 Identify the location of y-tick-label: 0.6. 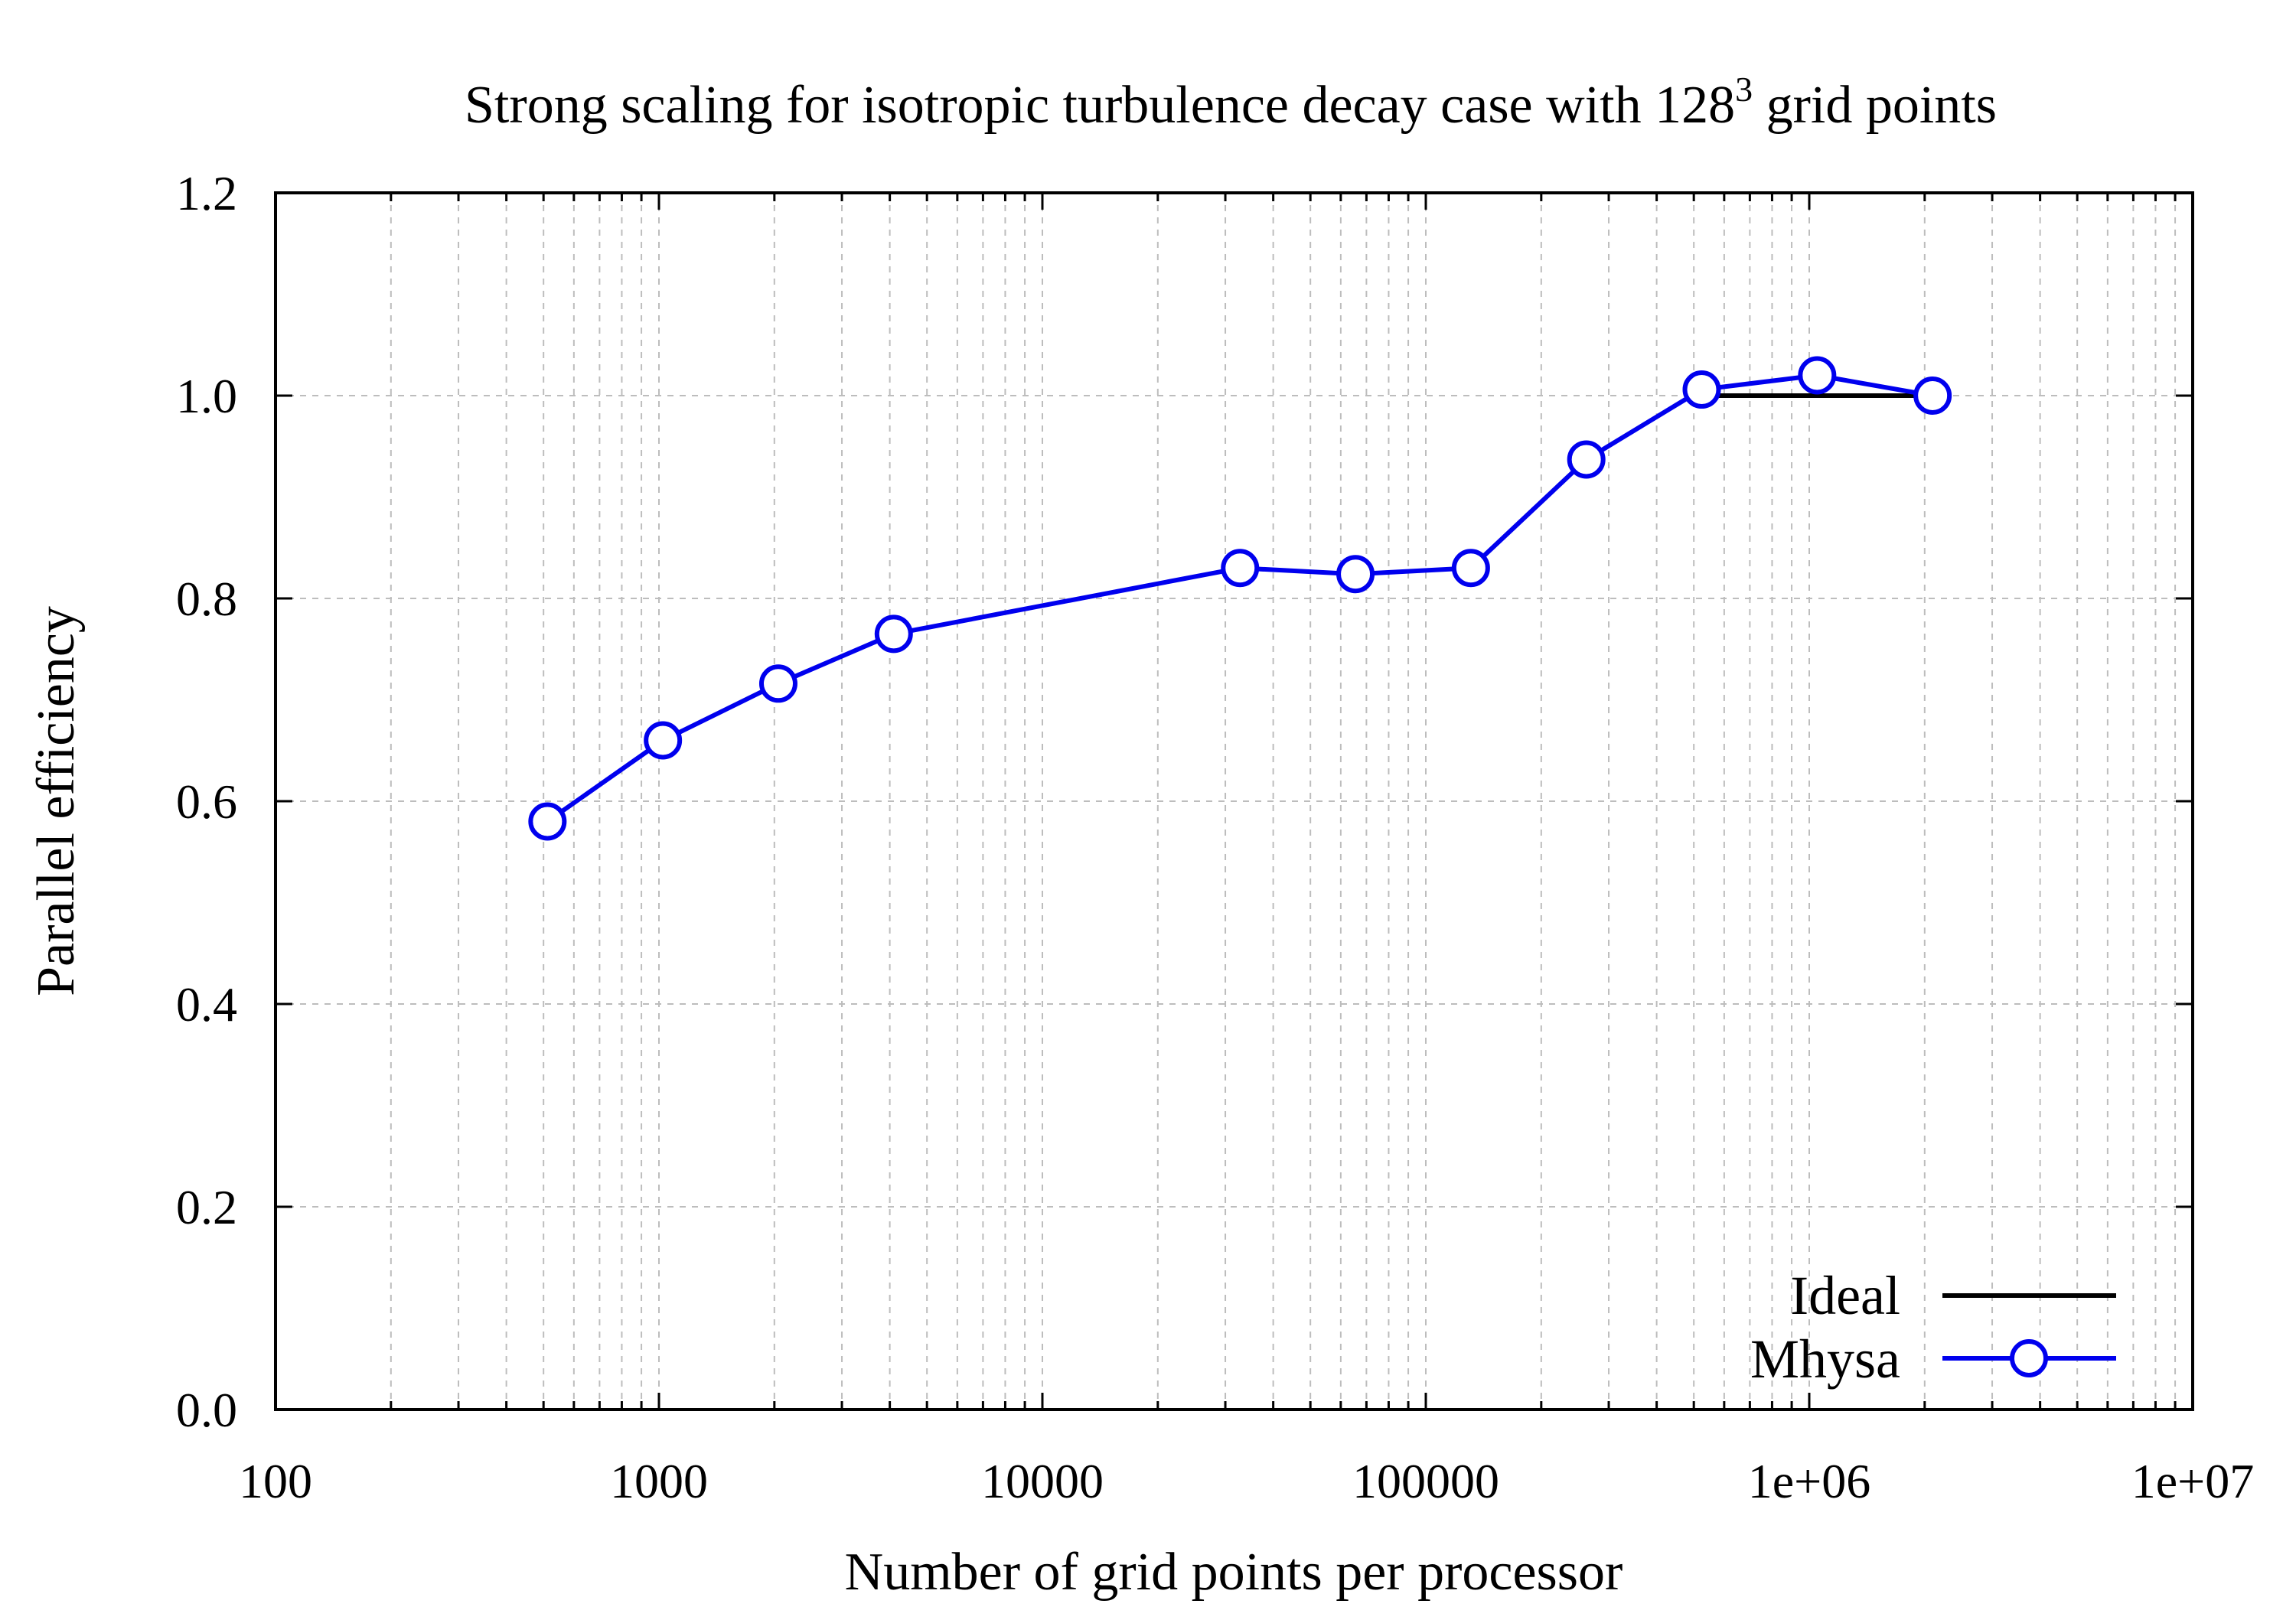
(206, 802).